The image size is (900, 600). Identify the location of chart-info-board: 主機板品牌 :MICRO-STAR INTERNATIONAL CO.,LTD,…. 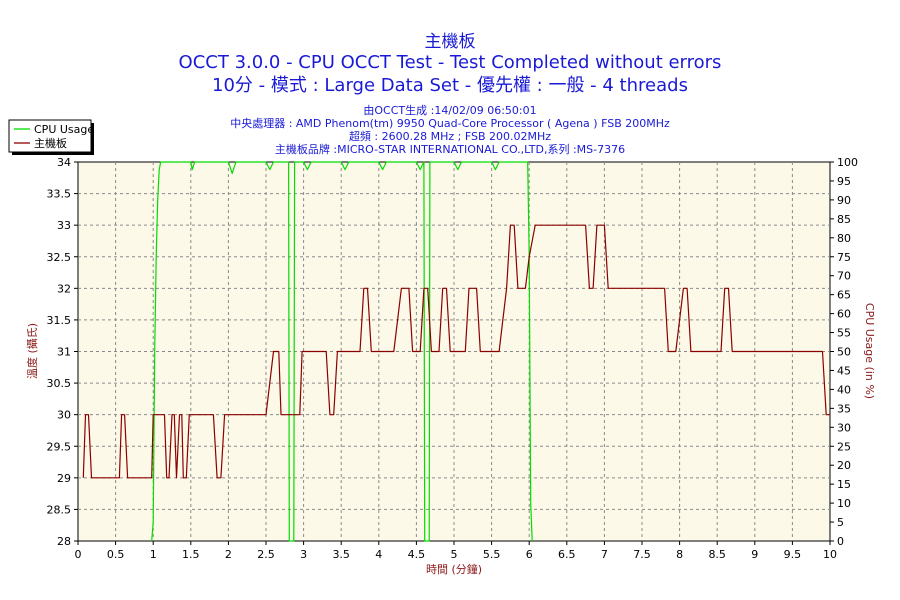
(450, 149).